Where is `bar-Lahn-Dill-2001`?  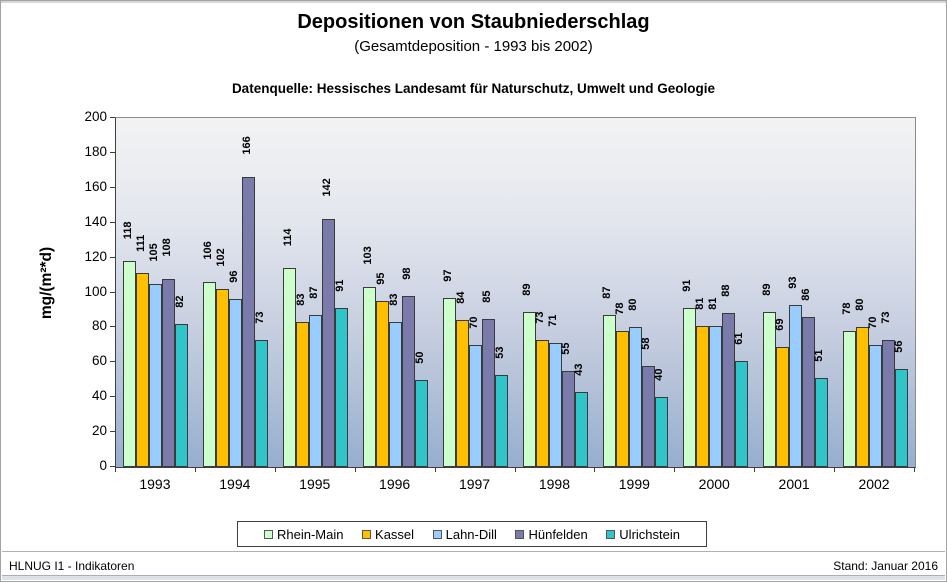
bar-Lahn-Dill-2001 is located at coordinates (795, 385).